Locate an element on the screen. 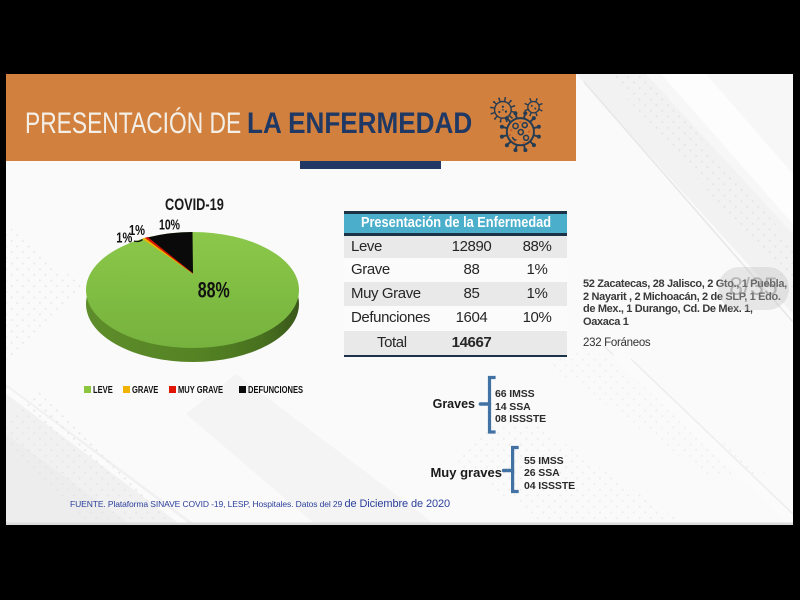 This screenshot has width=800, height=600. svg-text: 10% is located at coordinates (169, 225).